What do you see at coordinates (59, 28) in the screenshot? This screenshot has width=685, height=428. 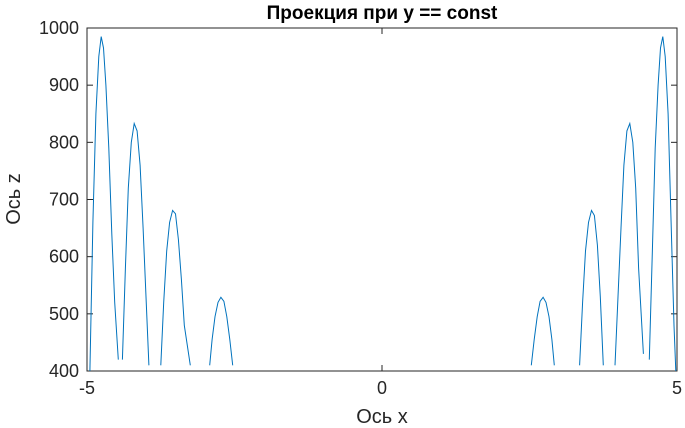 I see `y-tick-label: 1000` at bounding box center [59, 28].